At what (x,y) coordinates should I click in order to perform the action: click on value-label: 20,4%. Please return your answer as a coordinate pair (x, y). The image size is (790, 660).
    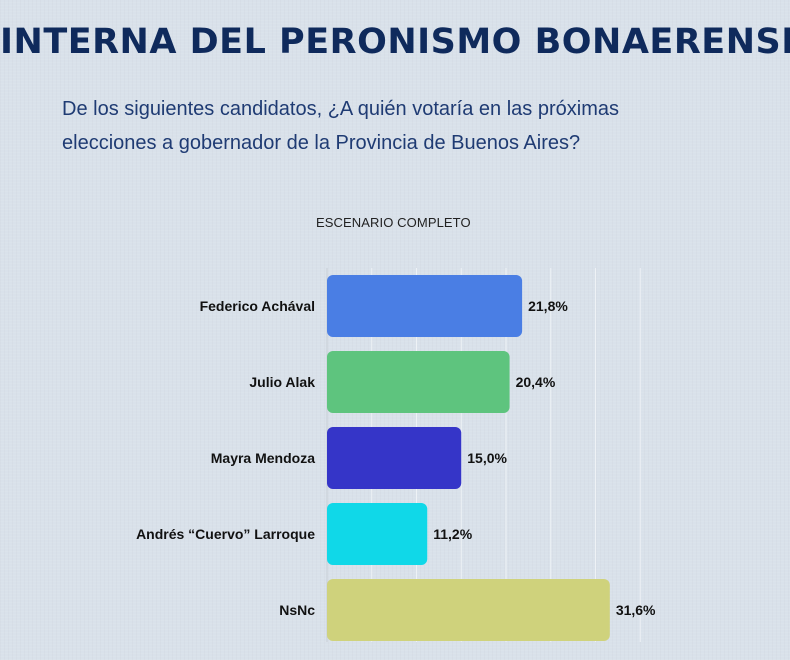
    Looking at the image, I should click on (536, 382).